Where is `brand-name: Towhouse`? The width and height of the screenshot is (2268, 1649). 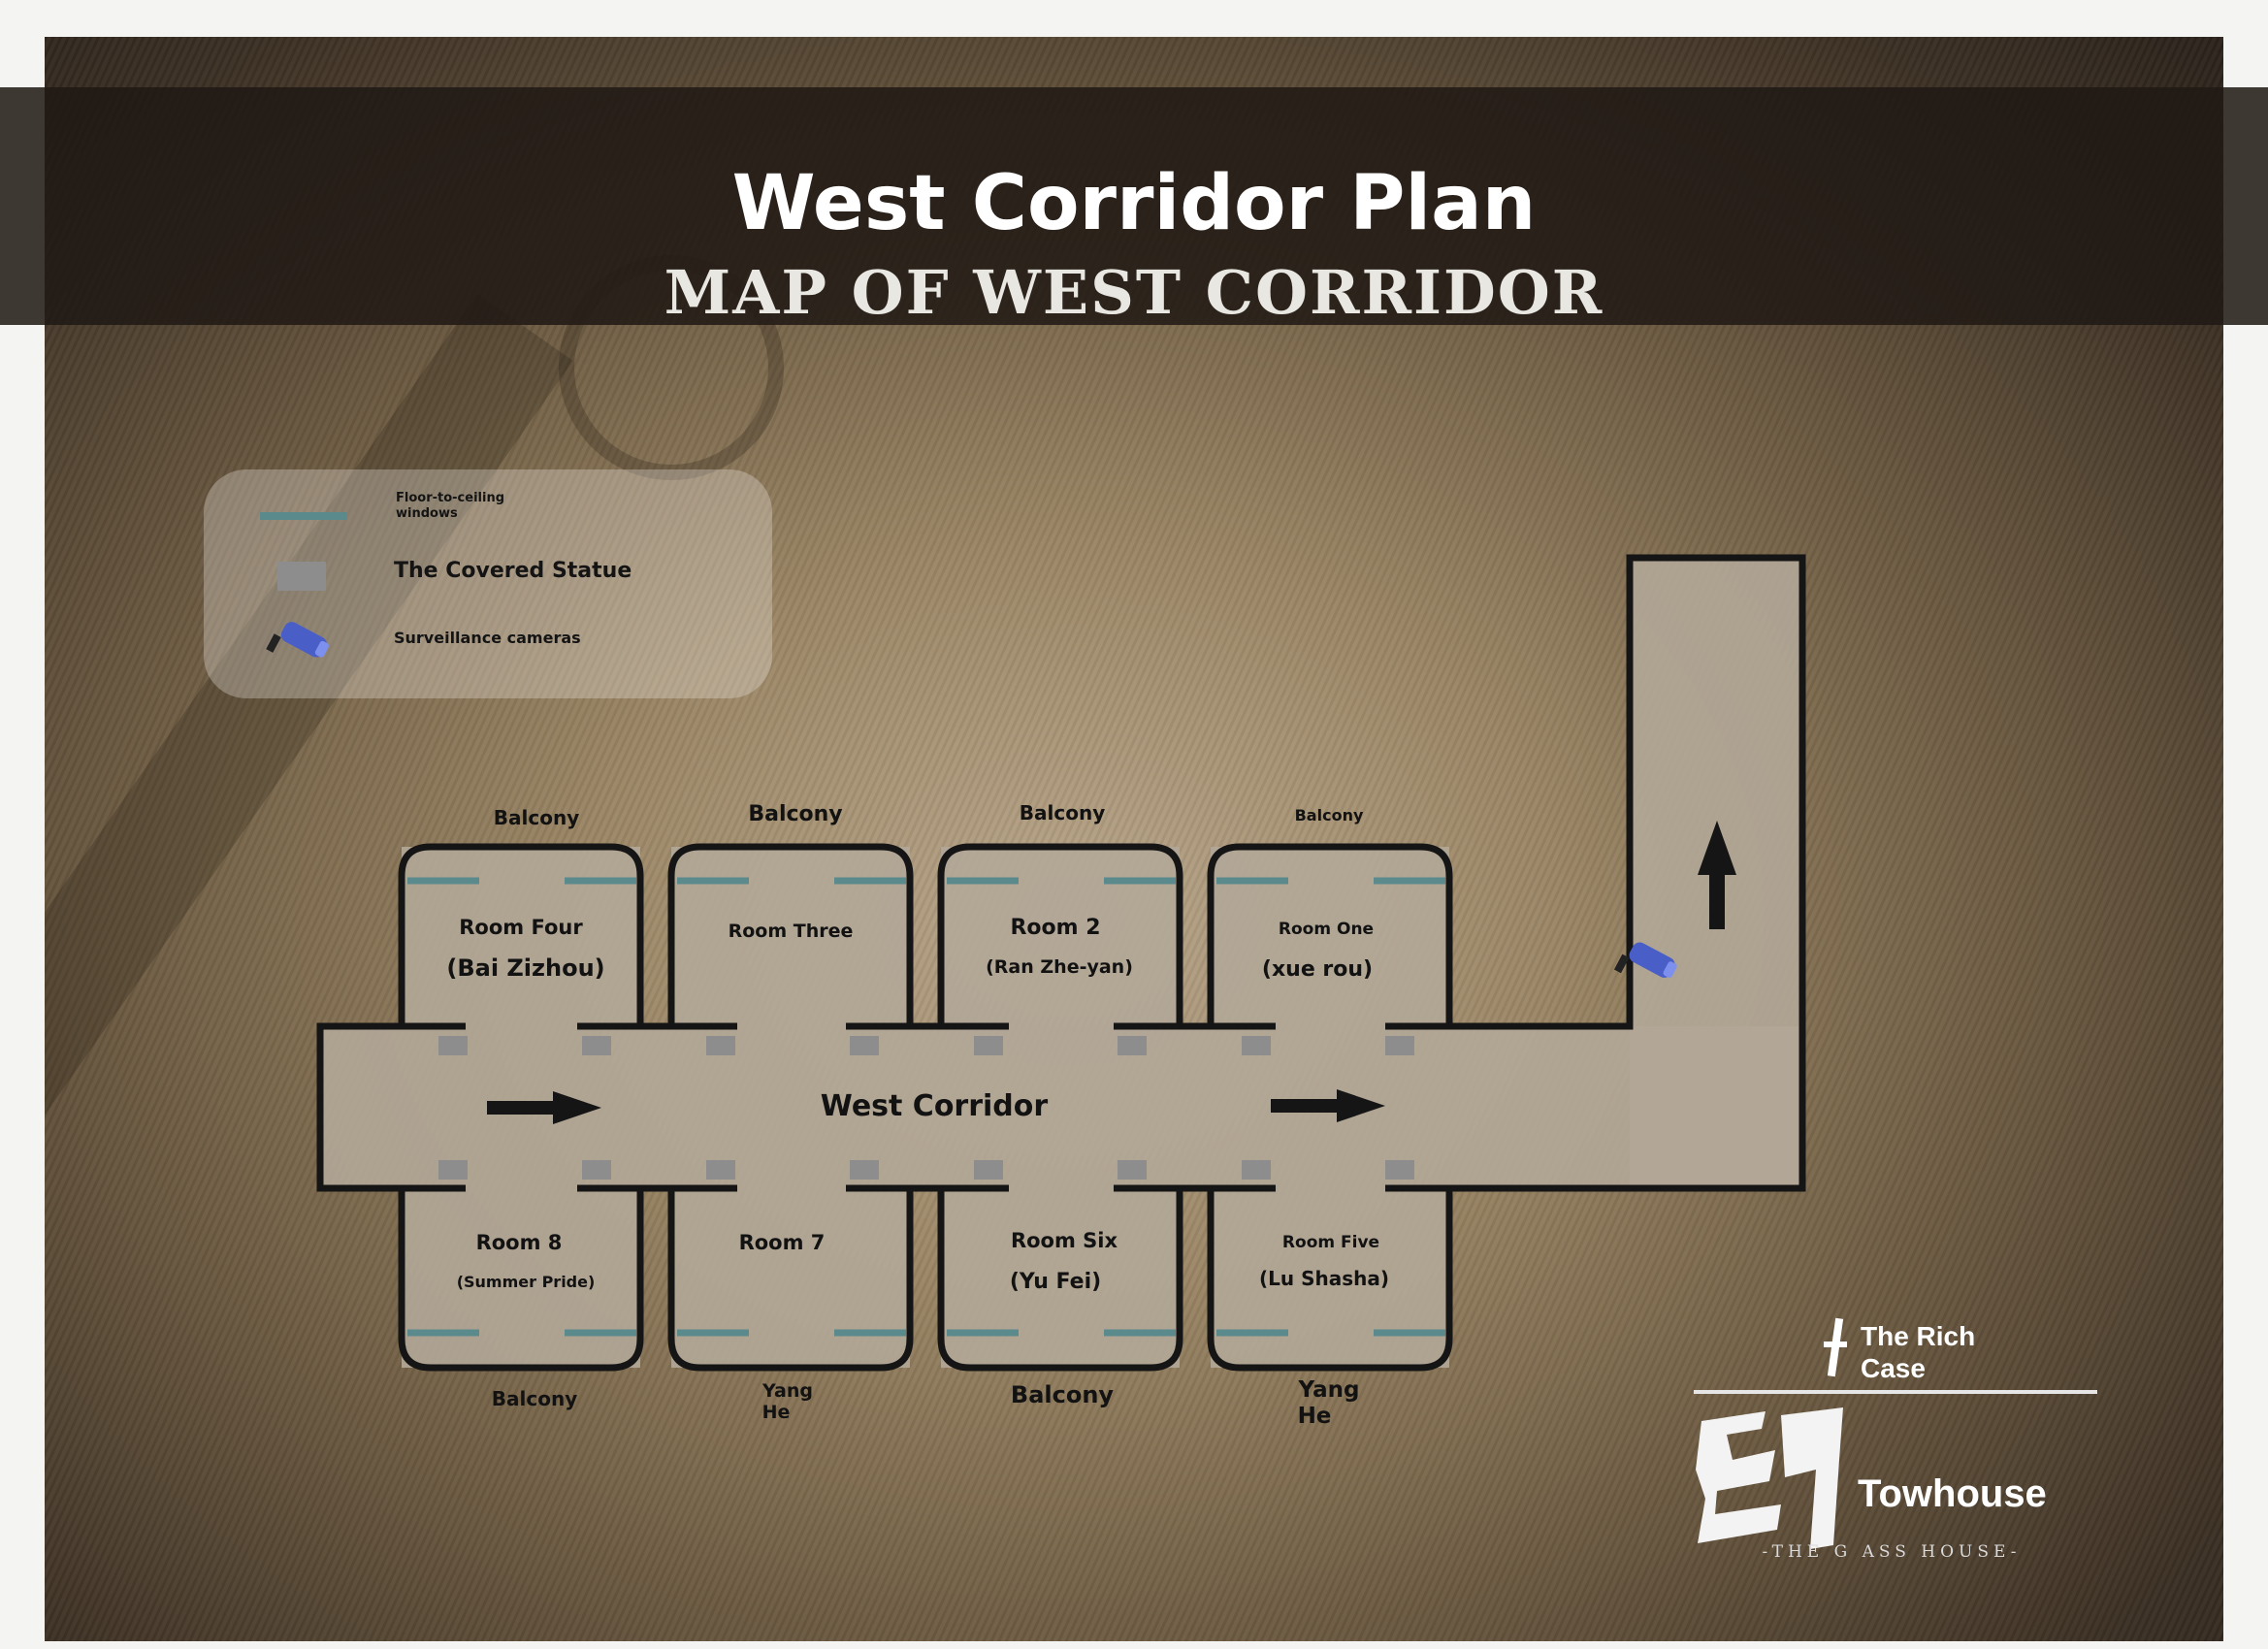 brand-name: Towhouse is located at coordinates (1952, 1493).